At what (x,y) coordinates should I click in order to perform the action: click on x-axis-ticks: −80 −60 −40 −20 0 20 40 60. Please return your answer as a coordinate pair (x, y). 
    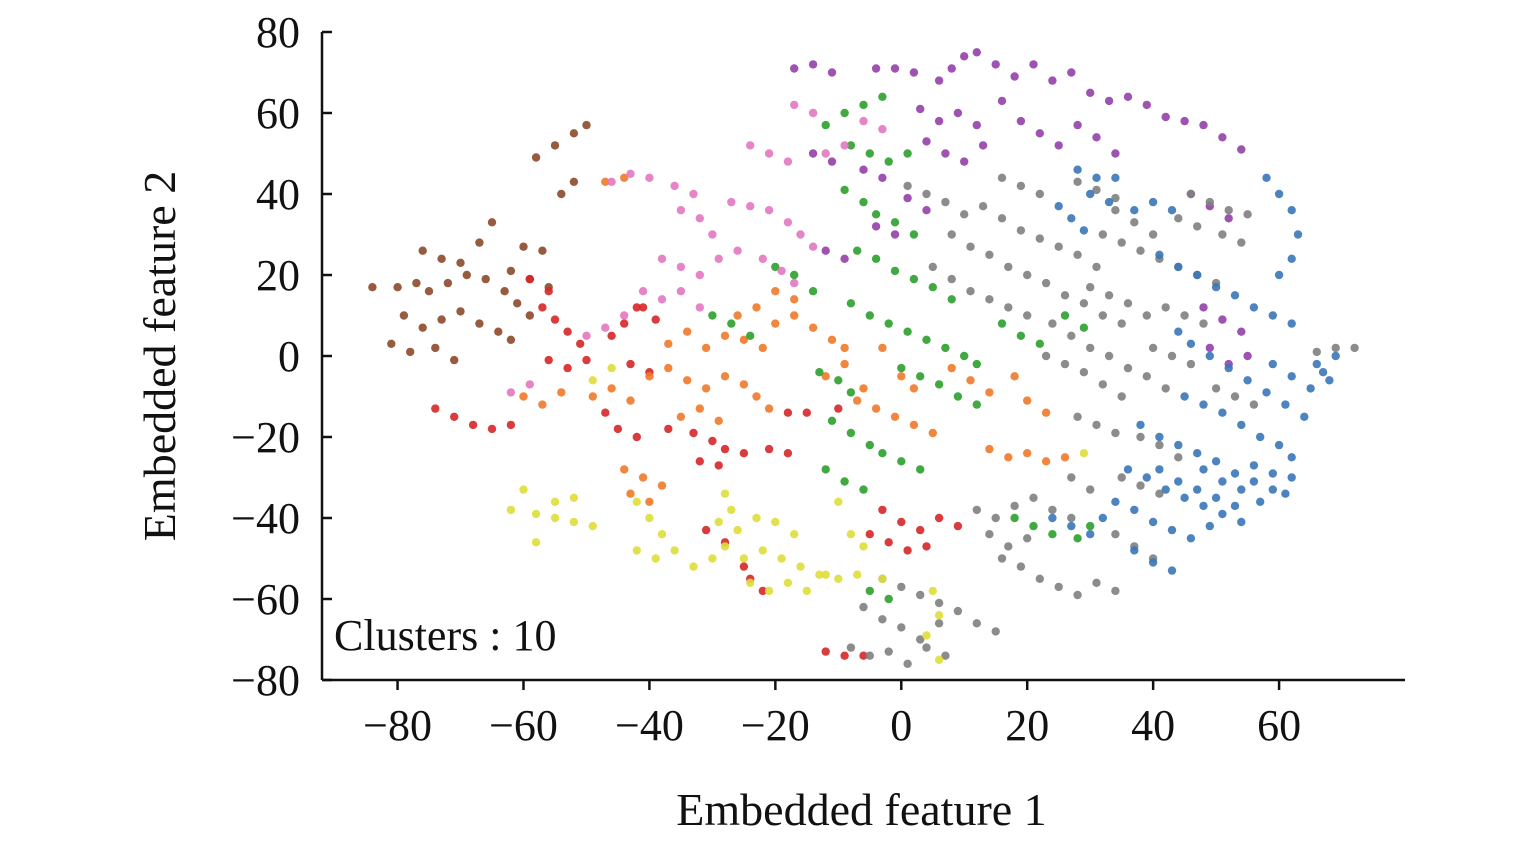
    Looking at the image, I should click on (832, 715).